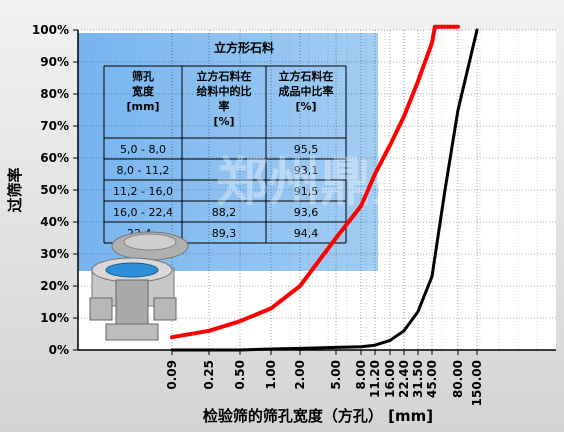 The image size is (564, 432). I want to click on x-tick-label: 45.00, so click(432, 379).